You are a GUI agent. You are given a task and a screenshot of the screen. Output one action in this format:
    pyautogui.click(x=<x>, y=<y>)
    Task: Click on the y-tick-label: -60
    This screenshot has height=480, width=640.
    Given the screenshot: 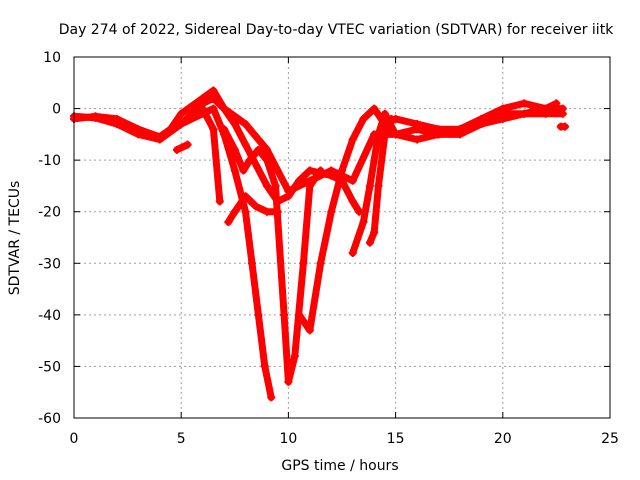 What is the action you would take?
    pyautogui.click(x=49, y=419)
    